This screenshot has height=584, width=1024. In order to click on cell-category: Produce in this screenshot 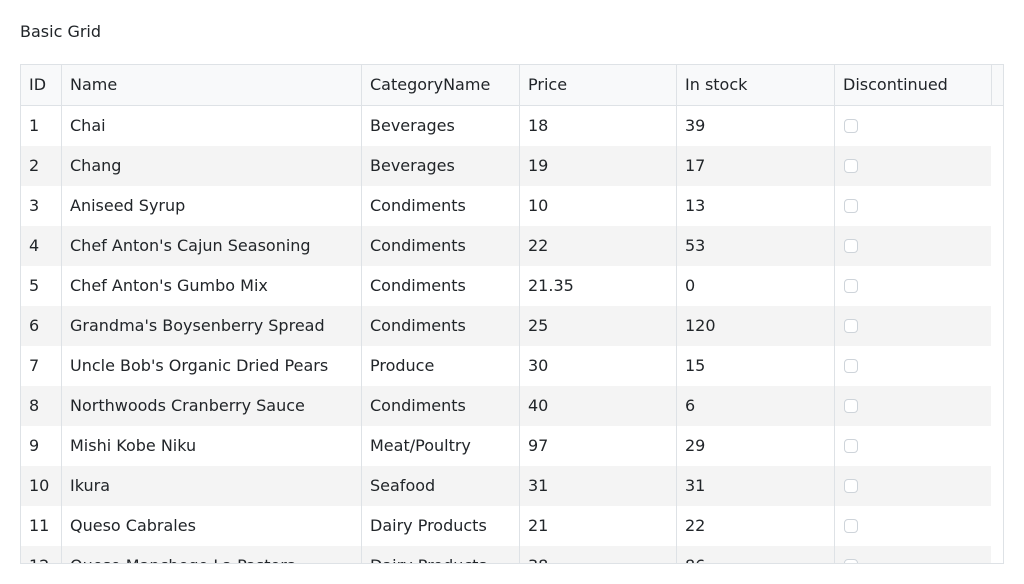, I will do `click(441, 366)`.